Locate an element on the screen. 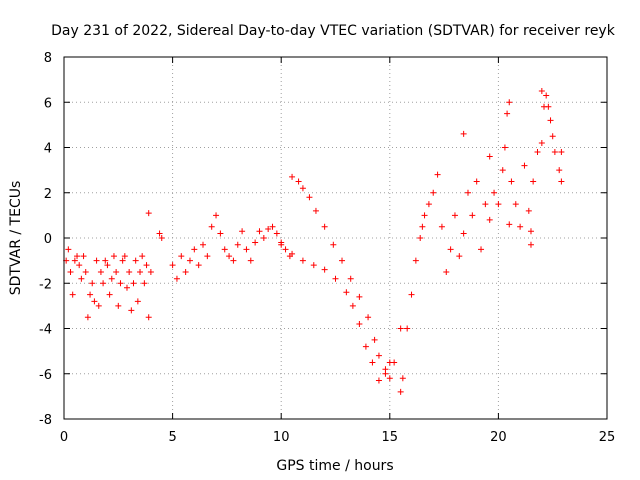 The width and height of the screenshot is (640, 480). y-tick-label: -4 is located at coordinates (45, 330).